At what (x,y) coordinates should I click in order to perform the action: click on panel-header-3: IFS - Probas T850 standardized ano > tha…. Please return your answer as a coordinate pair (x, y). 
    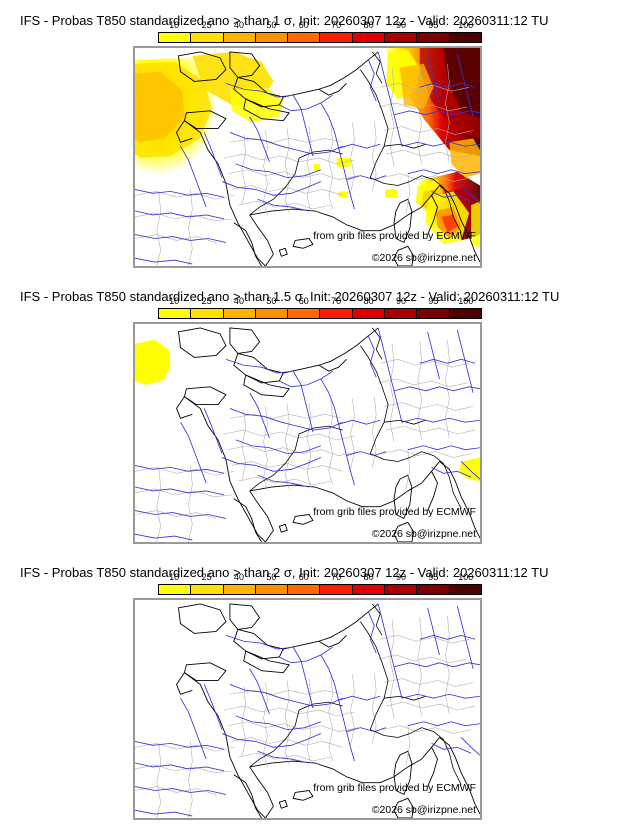
    Looking at the image, I should click on (315, 575).